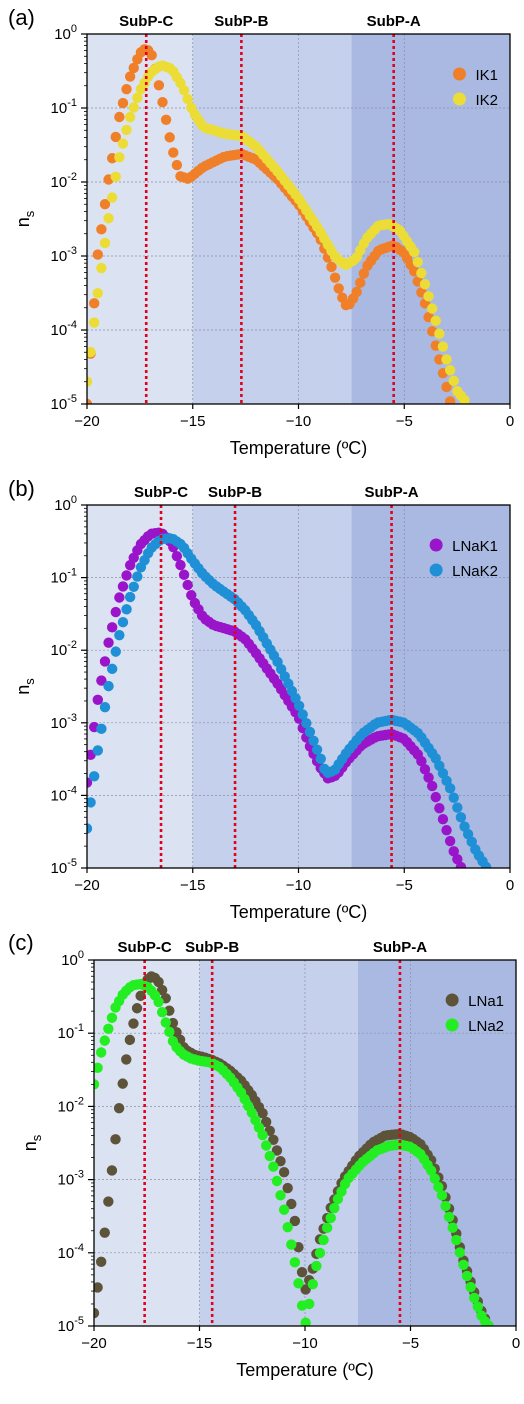  Describe the element at coordinates (463, 559) in the screenshot. I see `legend: LNaK1 LNaK2` at that location.